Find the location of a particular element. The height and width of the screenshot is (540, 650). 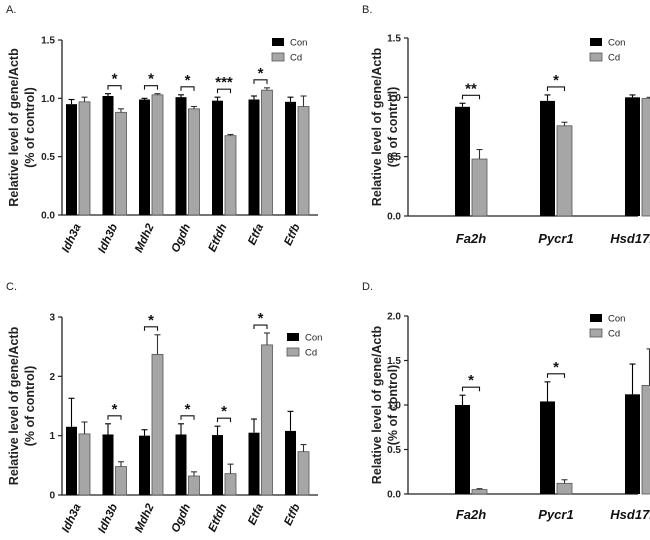

x-tick-label: Idh3b is located at coordinates (108, 518).